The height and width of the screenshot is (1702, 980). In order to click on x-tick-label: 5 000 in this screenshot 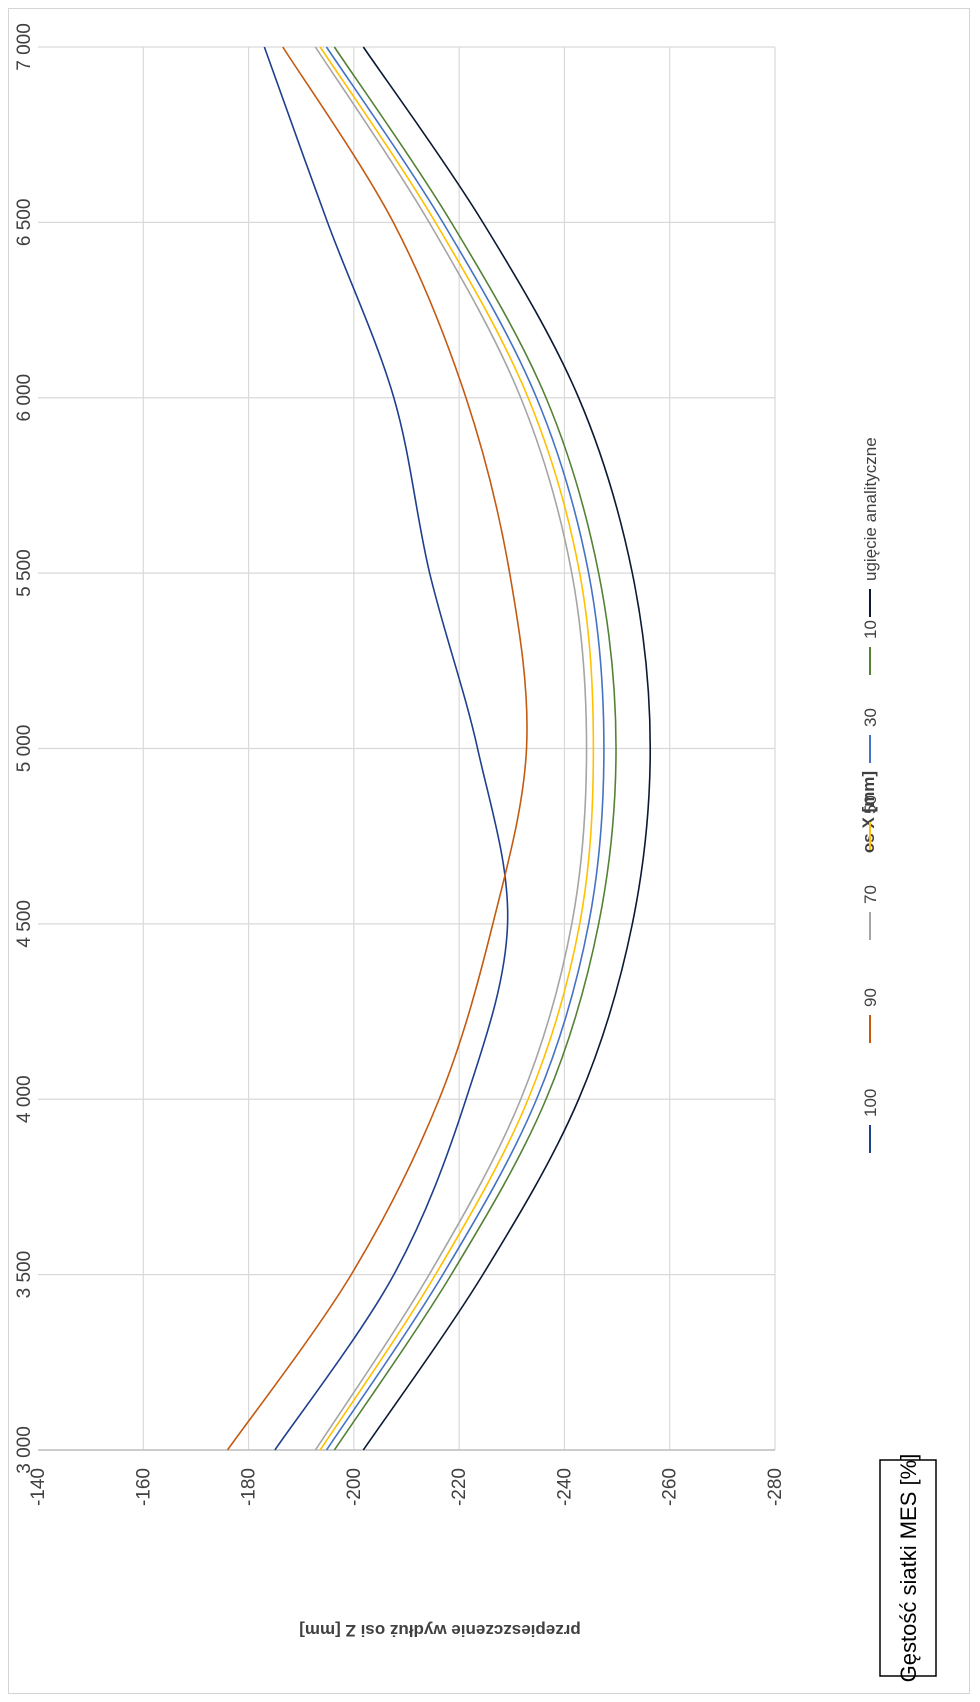, I will do `click(24, 749)`.